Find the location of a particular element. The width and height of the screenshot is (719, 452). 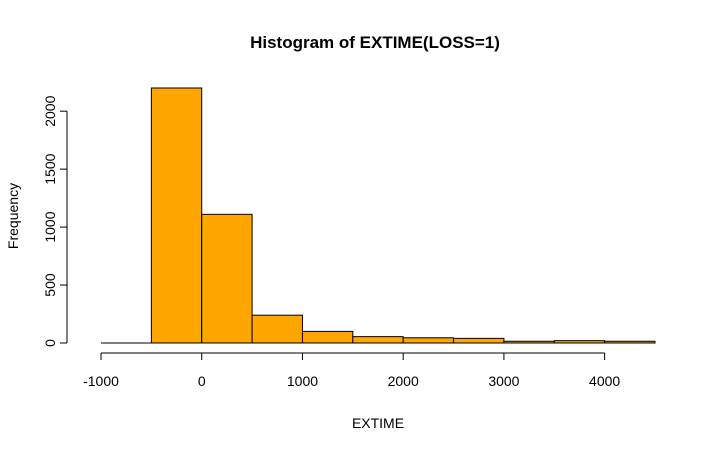

y-axis: 0 500 1000 1500 2000 is located at coordinates (55, 221).